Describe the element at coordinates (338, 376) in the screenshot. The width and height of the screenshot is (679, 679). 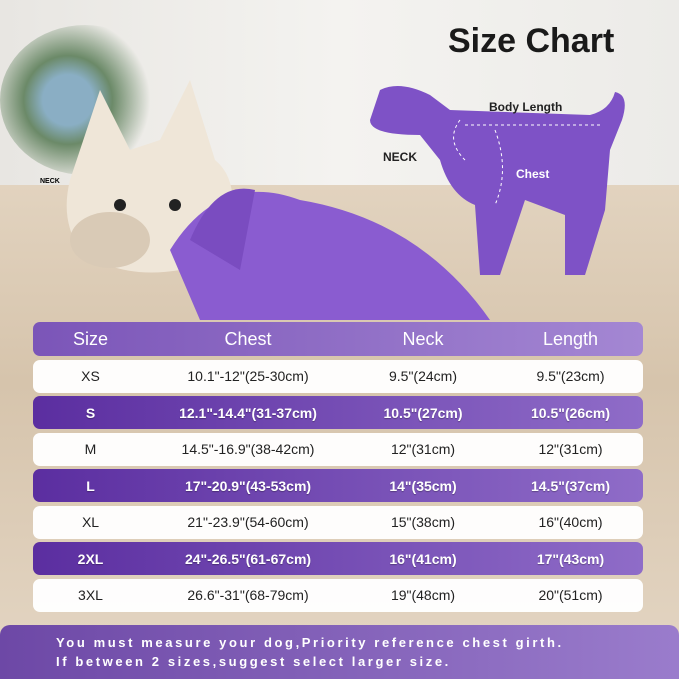
I see `table-row: XS 10.1"-12"(25-30cm) 9.5"(24cm) 9.5"(23cm)` at that location.